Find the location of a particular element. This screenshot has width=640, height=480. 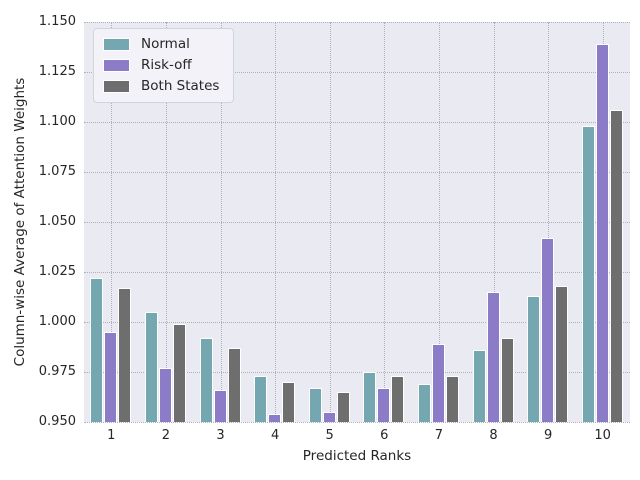

legend-row-both-states: Both States is located at coordinates (161, 86).